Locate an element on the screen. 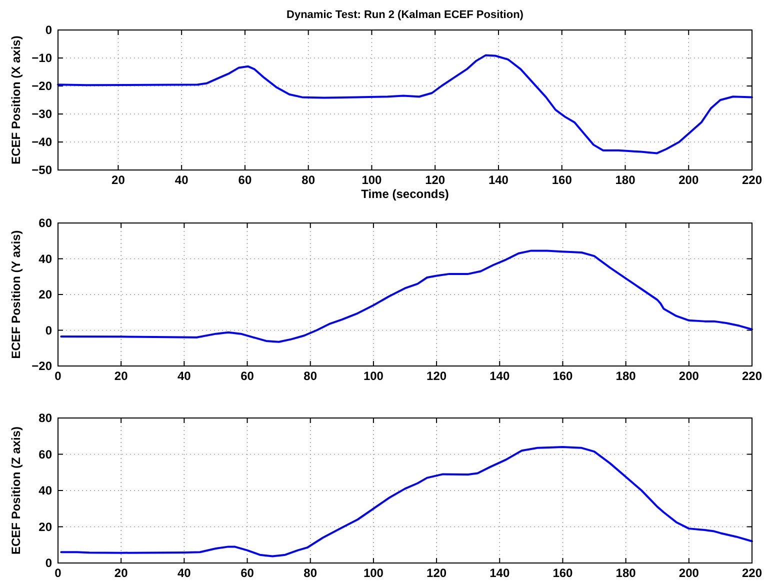 The image size is (773, 583). y-axis-title: ECEF Position (Z axis) is located at coordinates (16, 490).